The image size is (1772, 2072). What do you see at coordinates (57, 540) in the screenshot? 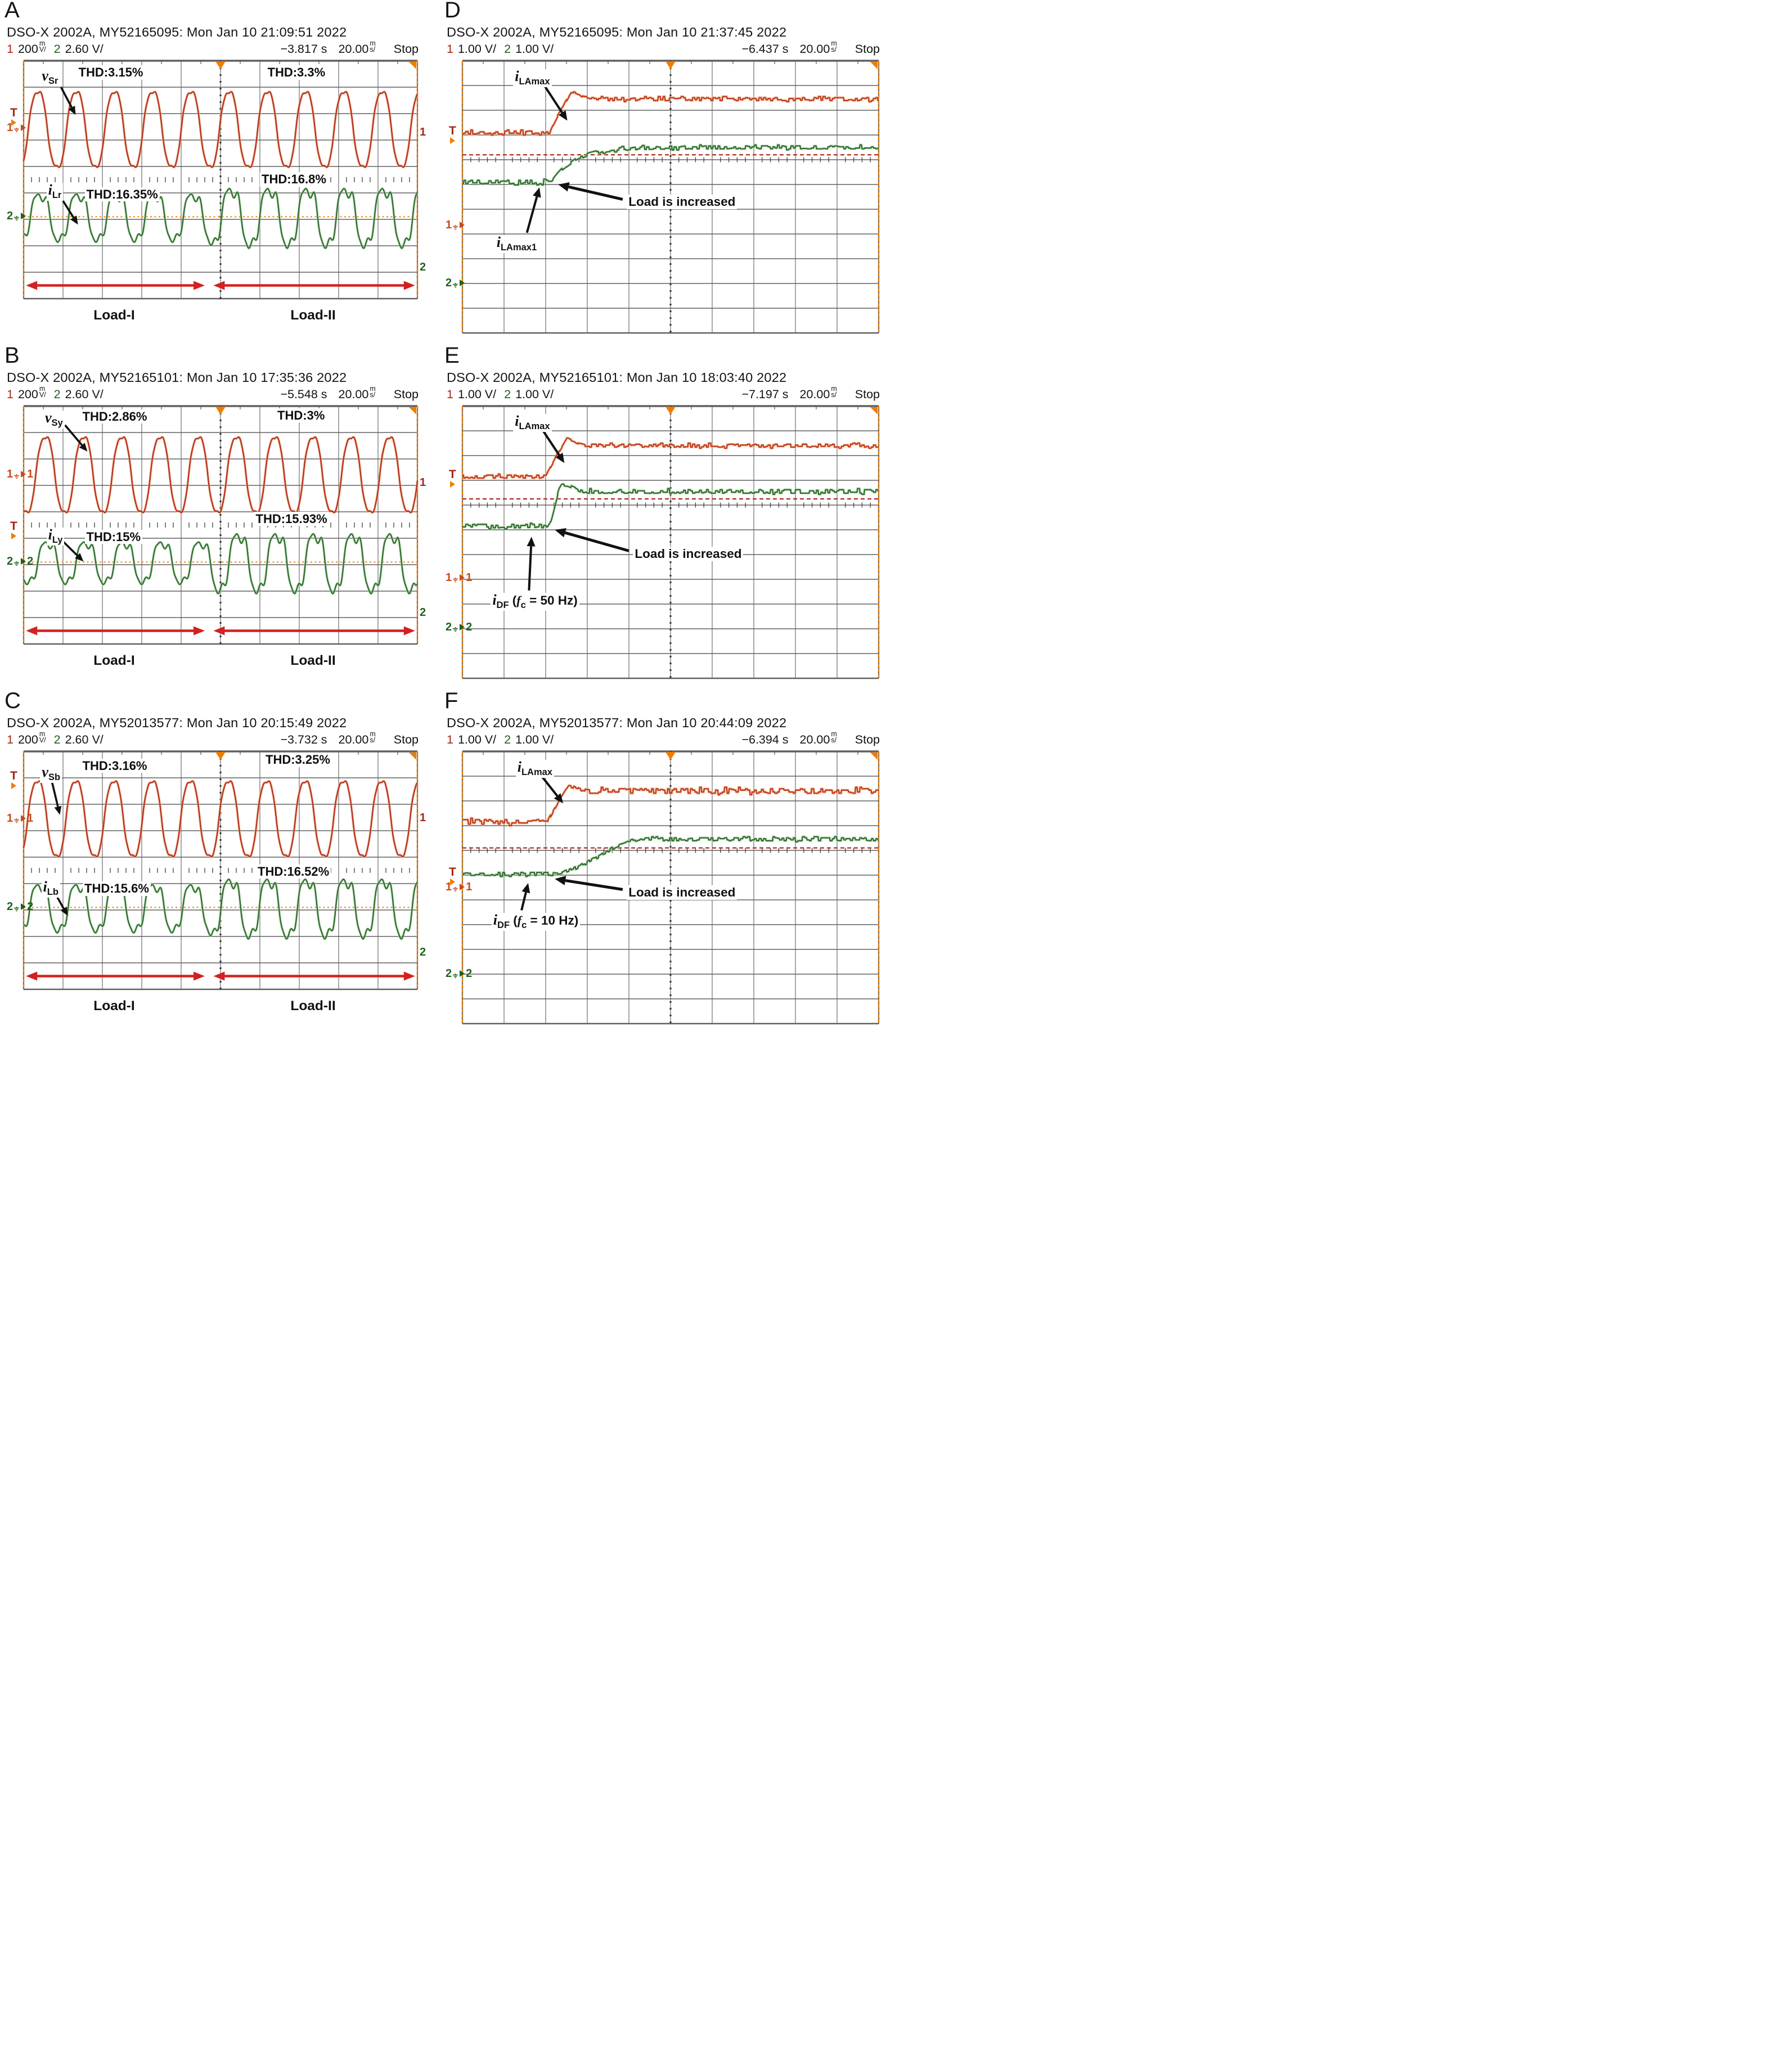
I see `current-waveform-label-seg: Ly` at bounding box center [57, 540].